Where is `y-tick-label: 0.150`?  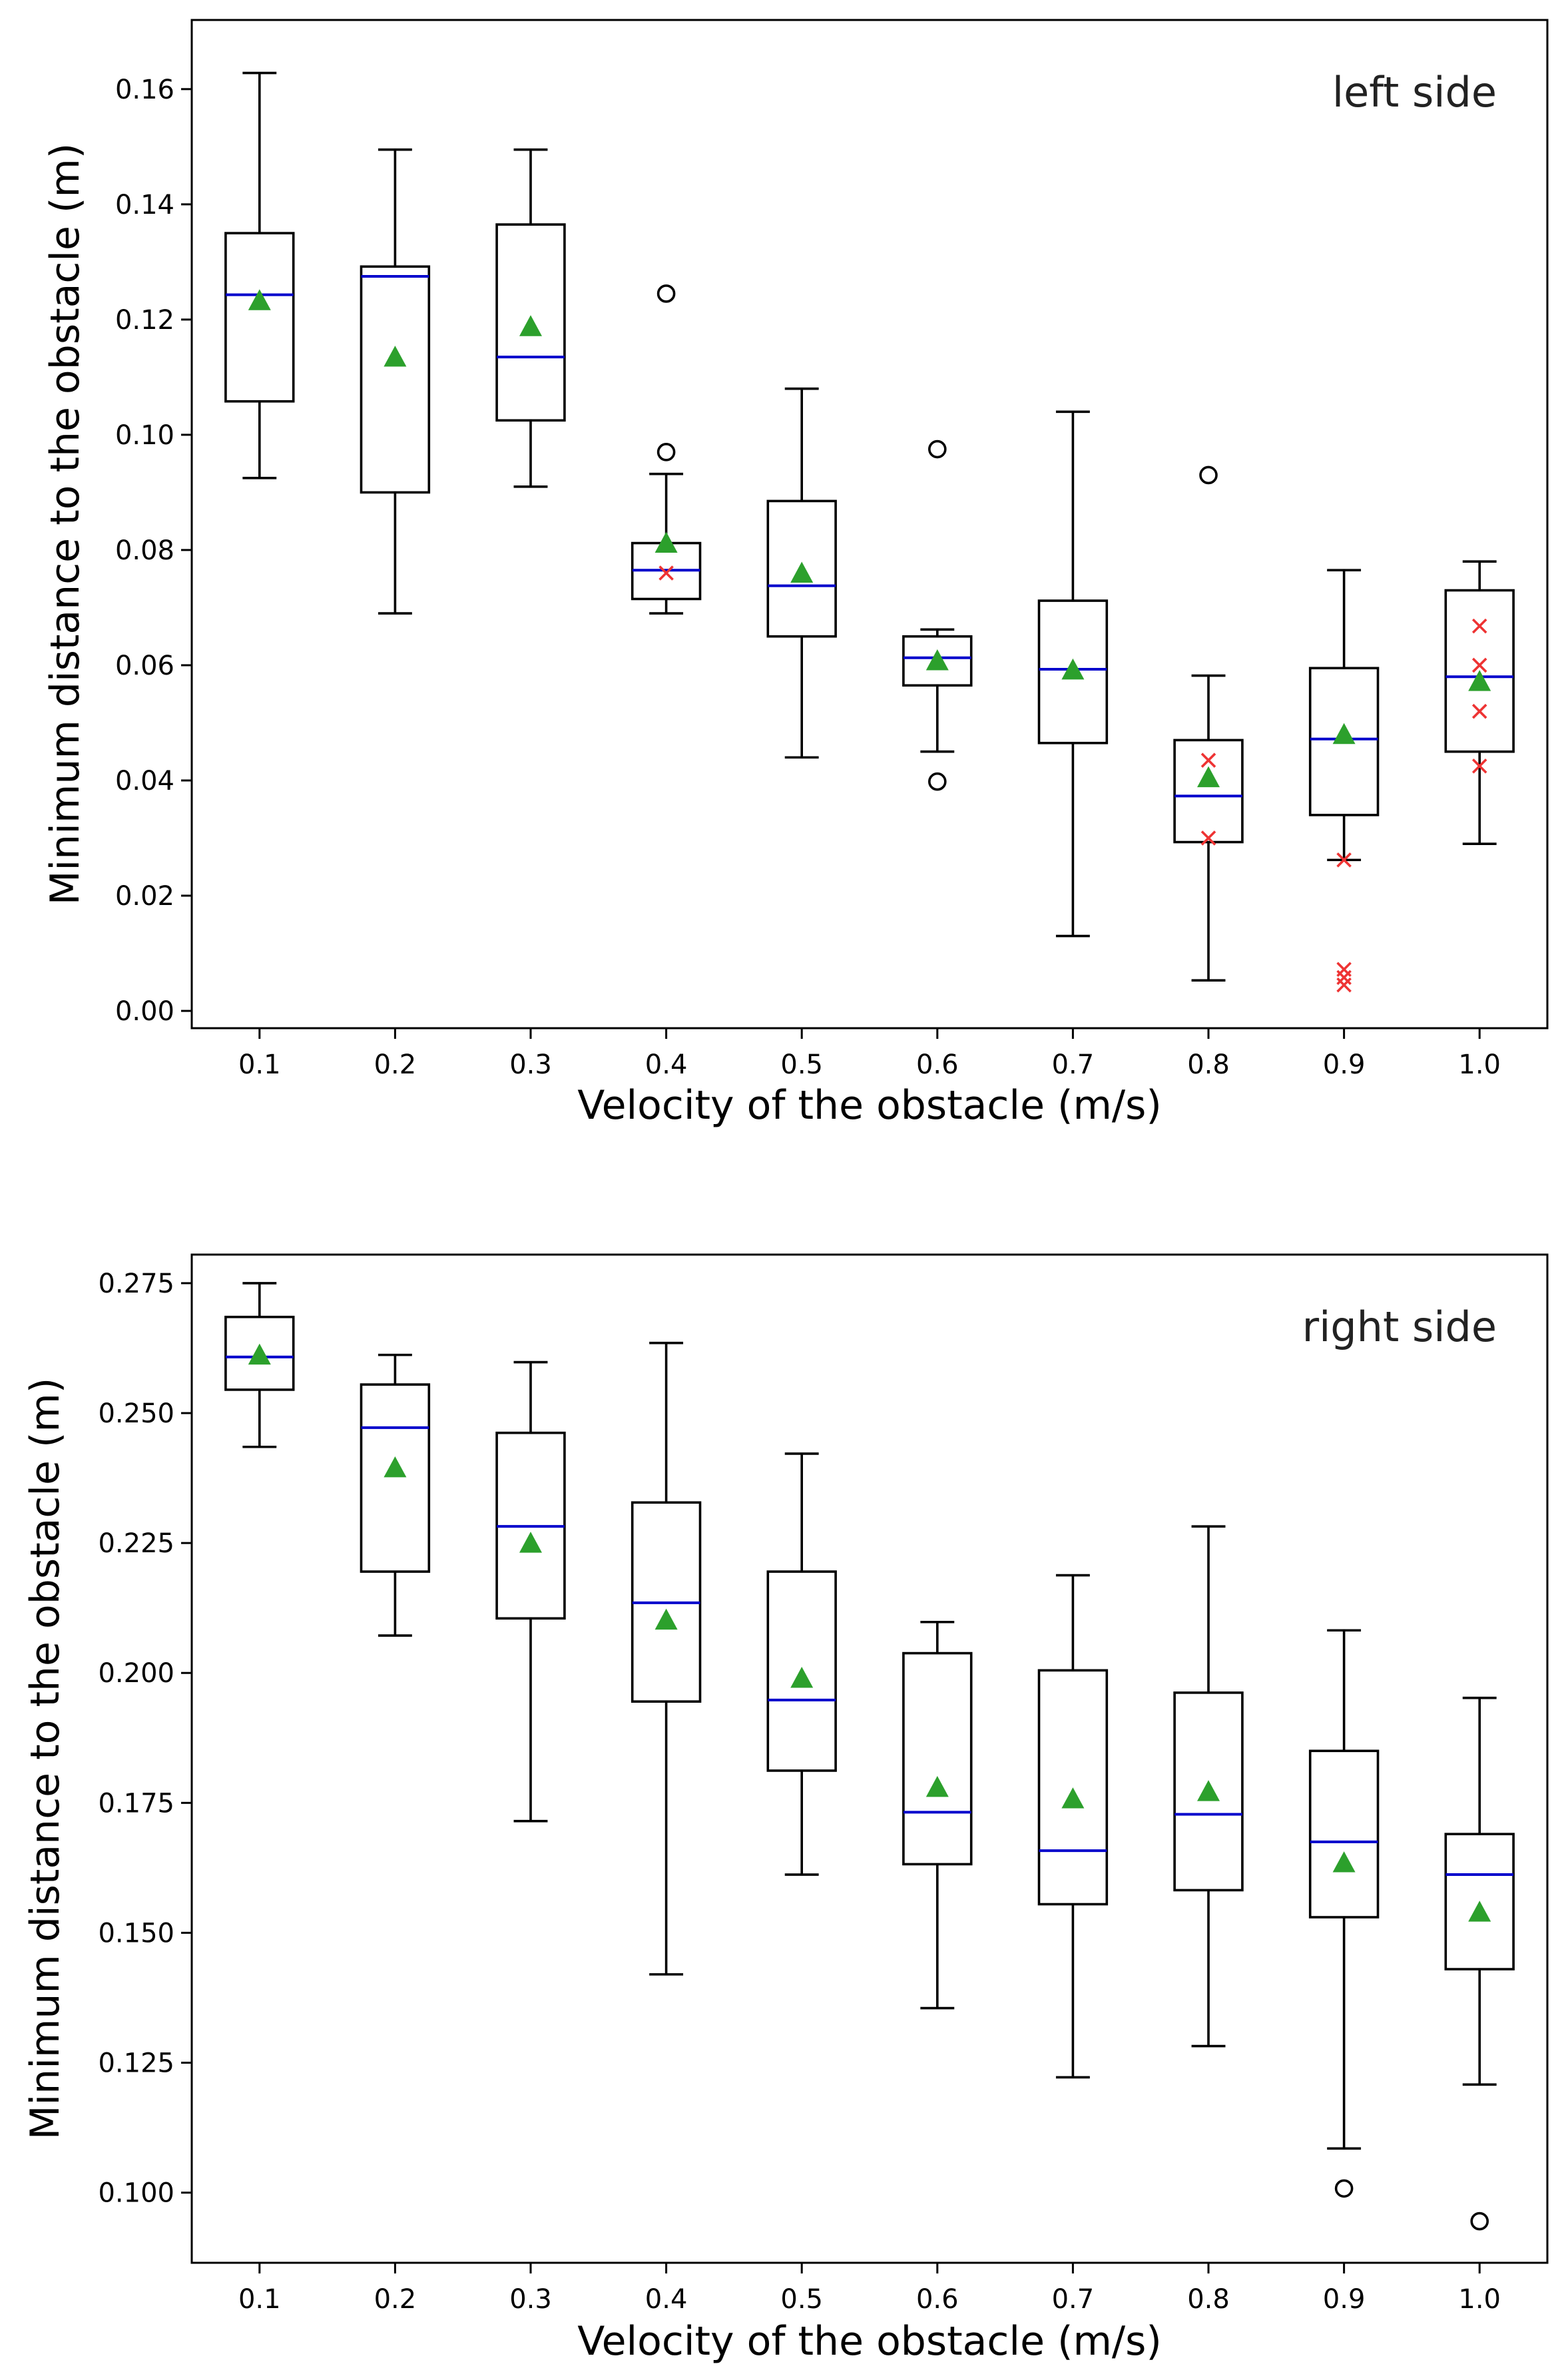 y-tick-label: 0.150 is located at coordinates (136, 1933).